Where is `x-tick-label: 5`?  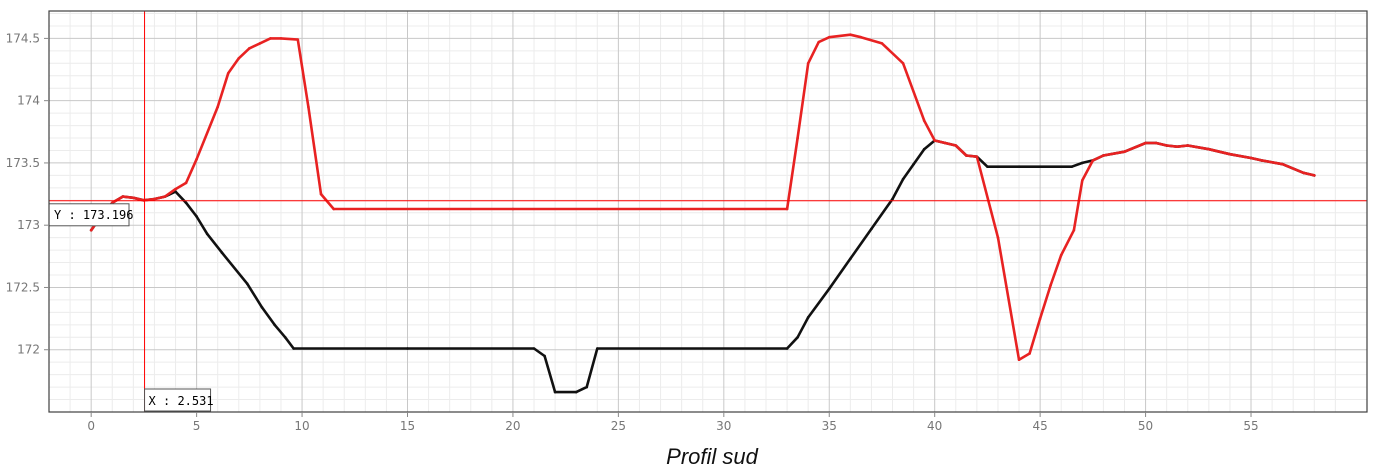 x-tick-label: 5 is located at coordinates (197, 426).